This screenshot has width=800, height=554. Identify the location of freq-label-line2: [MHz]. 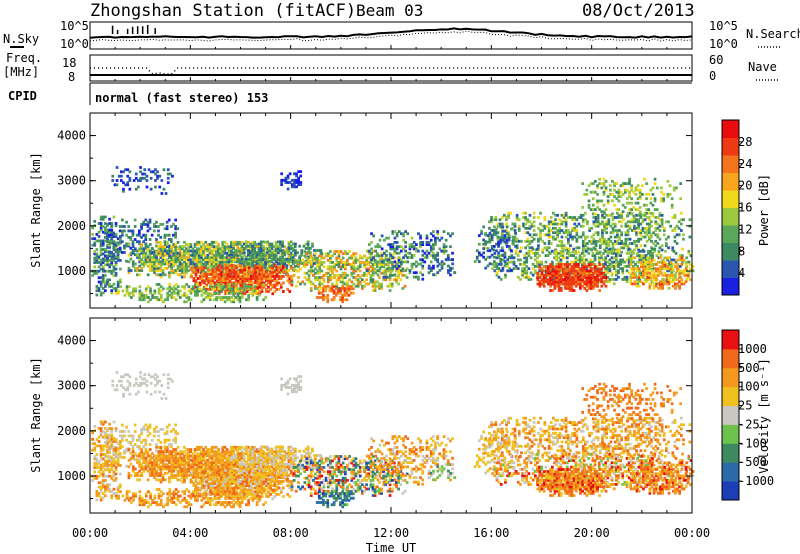
(21, 72).